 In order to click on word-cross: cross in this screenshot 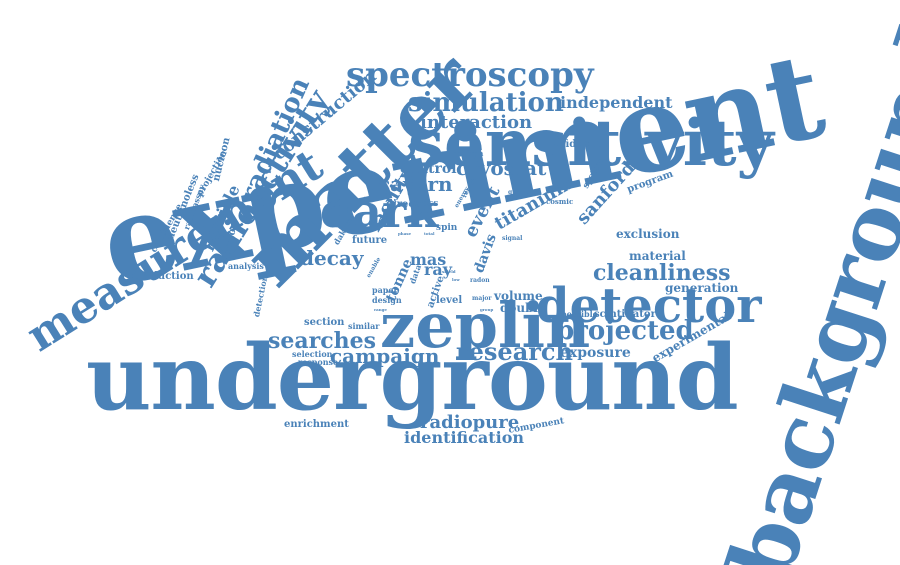, I will do `click(425, 204)`.